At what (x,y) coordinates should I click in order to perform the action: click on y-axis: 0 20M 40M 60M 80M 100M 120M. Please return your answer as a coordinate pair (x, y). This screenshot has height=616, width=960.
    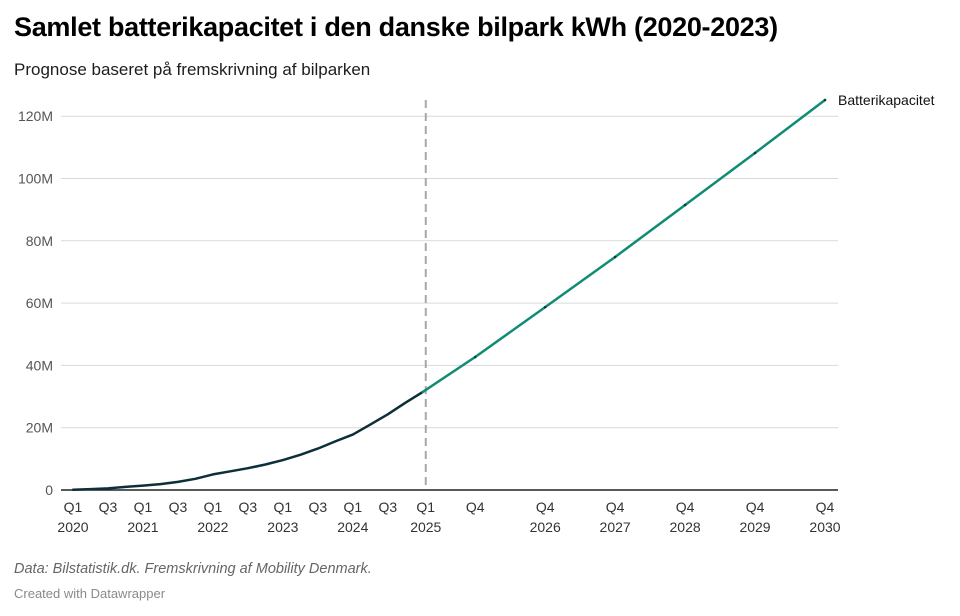
    Looking at the image, I should click on (35, 303).